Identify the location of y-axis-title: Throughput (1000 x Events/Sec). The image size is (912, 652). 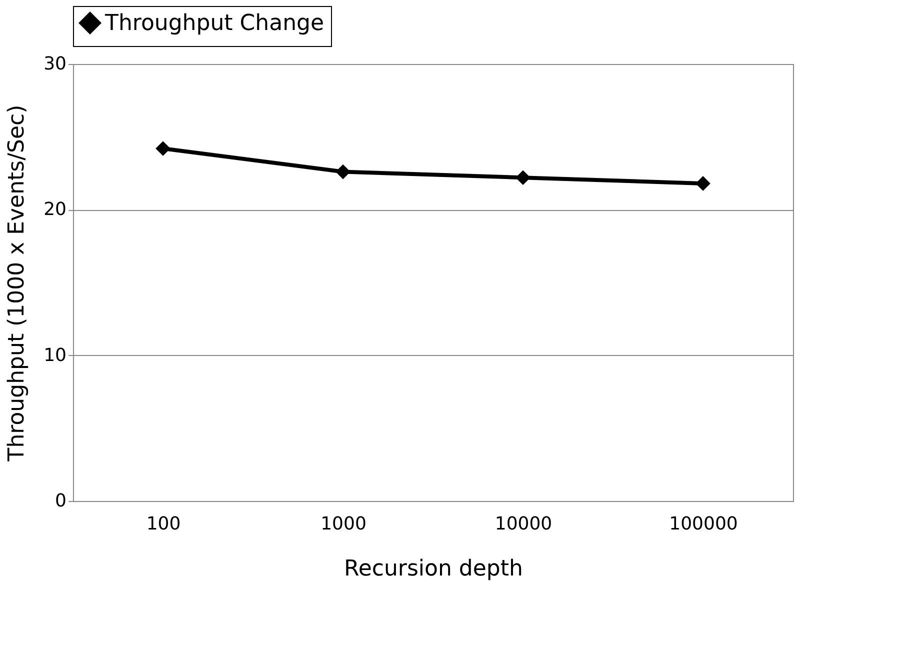
(17, 283).